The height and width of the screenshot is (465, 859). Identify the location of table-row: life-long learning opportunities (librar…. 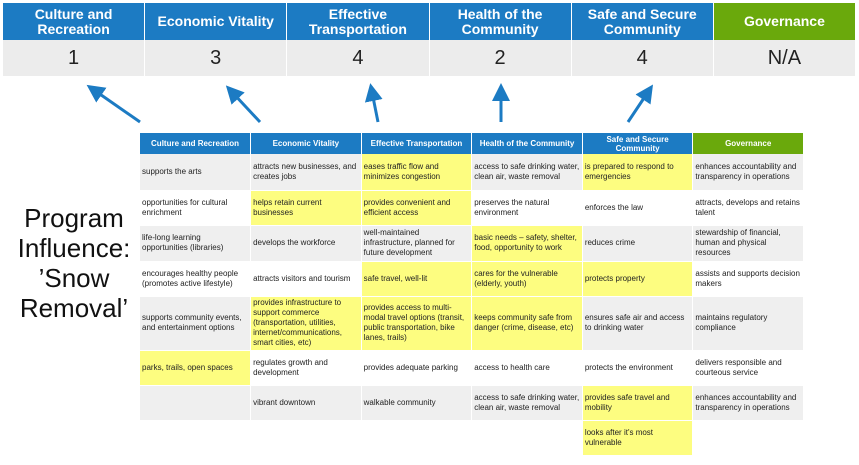
(472, 243).